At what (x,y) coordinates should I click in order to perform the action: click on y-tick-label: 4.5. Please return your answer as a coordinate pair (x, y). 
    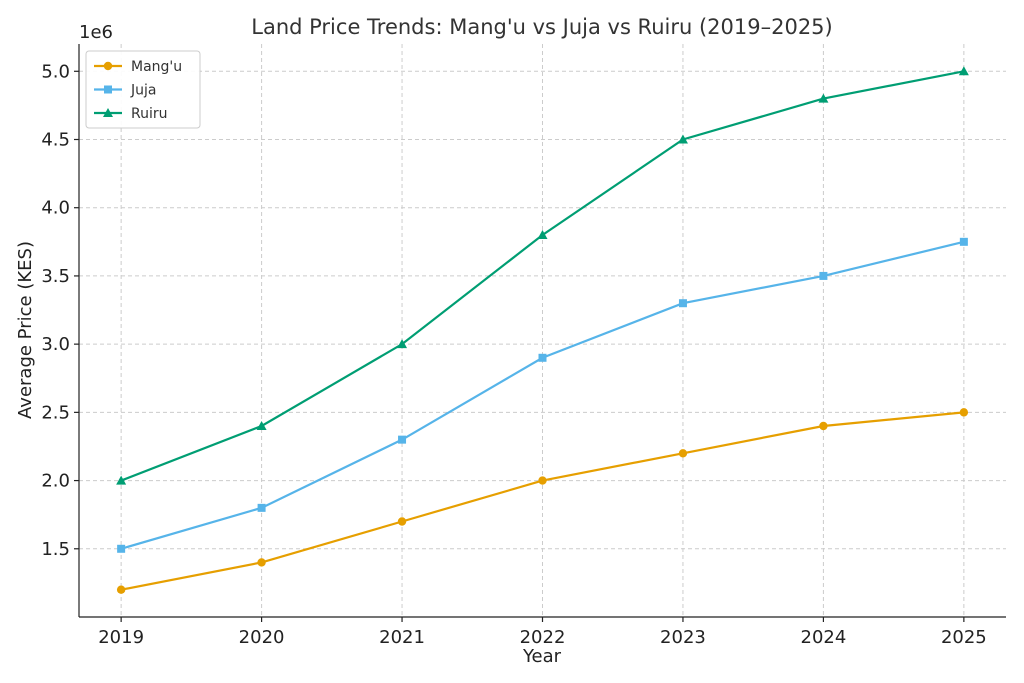
    Looking at the image, I should click on (55, 140).